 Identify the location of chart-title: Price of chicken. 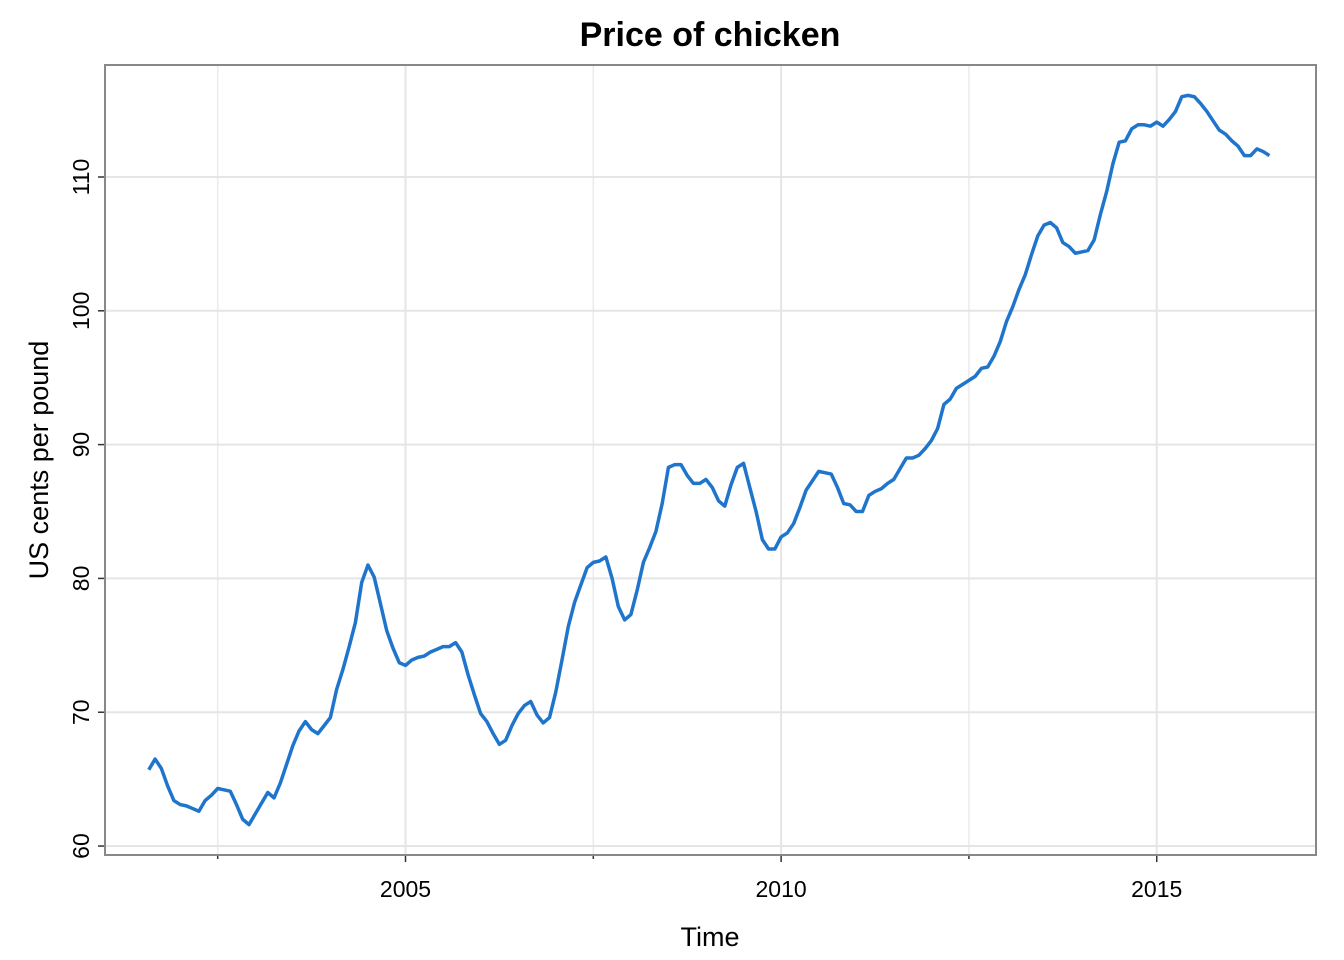
(710, 35).